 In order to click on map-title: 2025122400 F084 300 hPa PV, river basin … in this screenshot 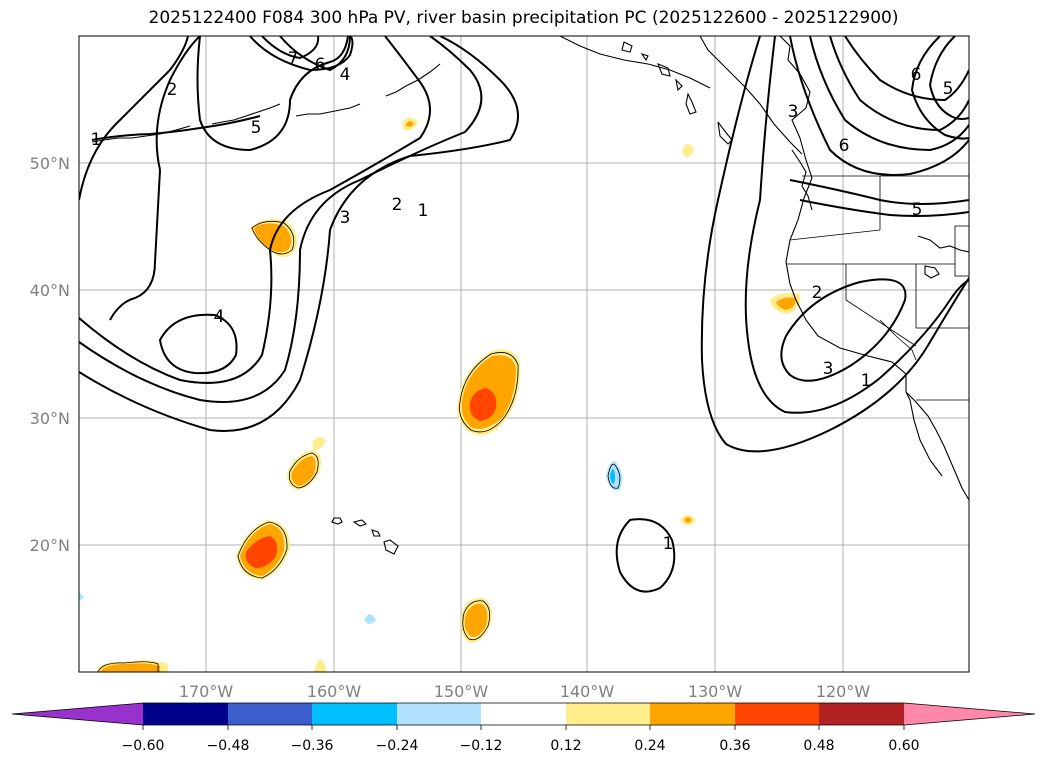, I will do `click(523, 18)`.